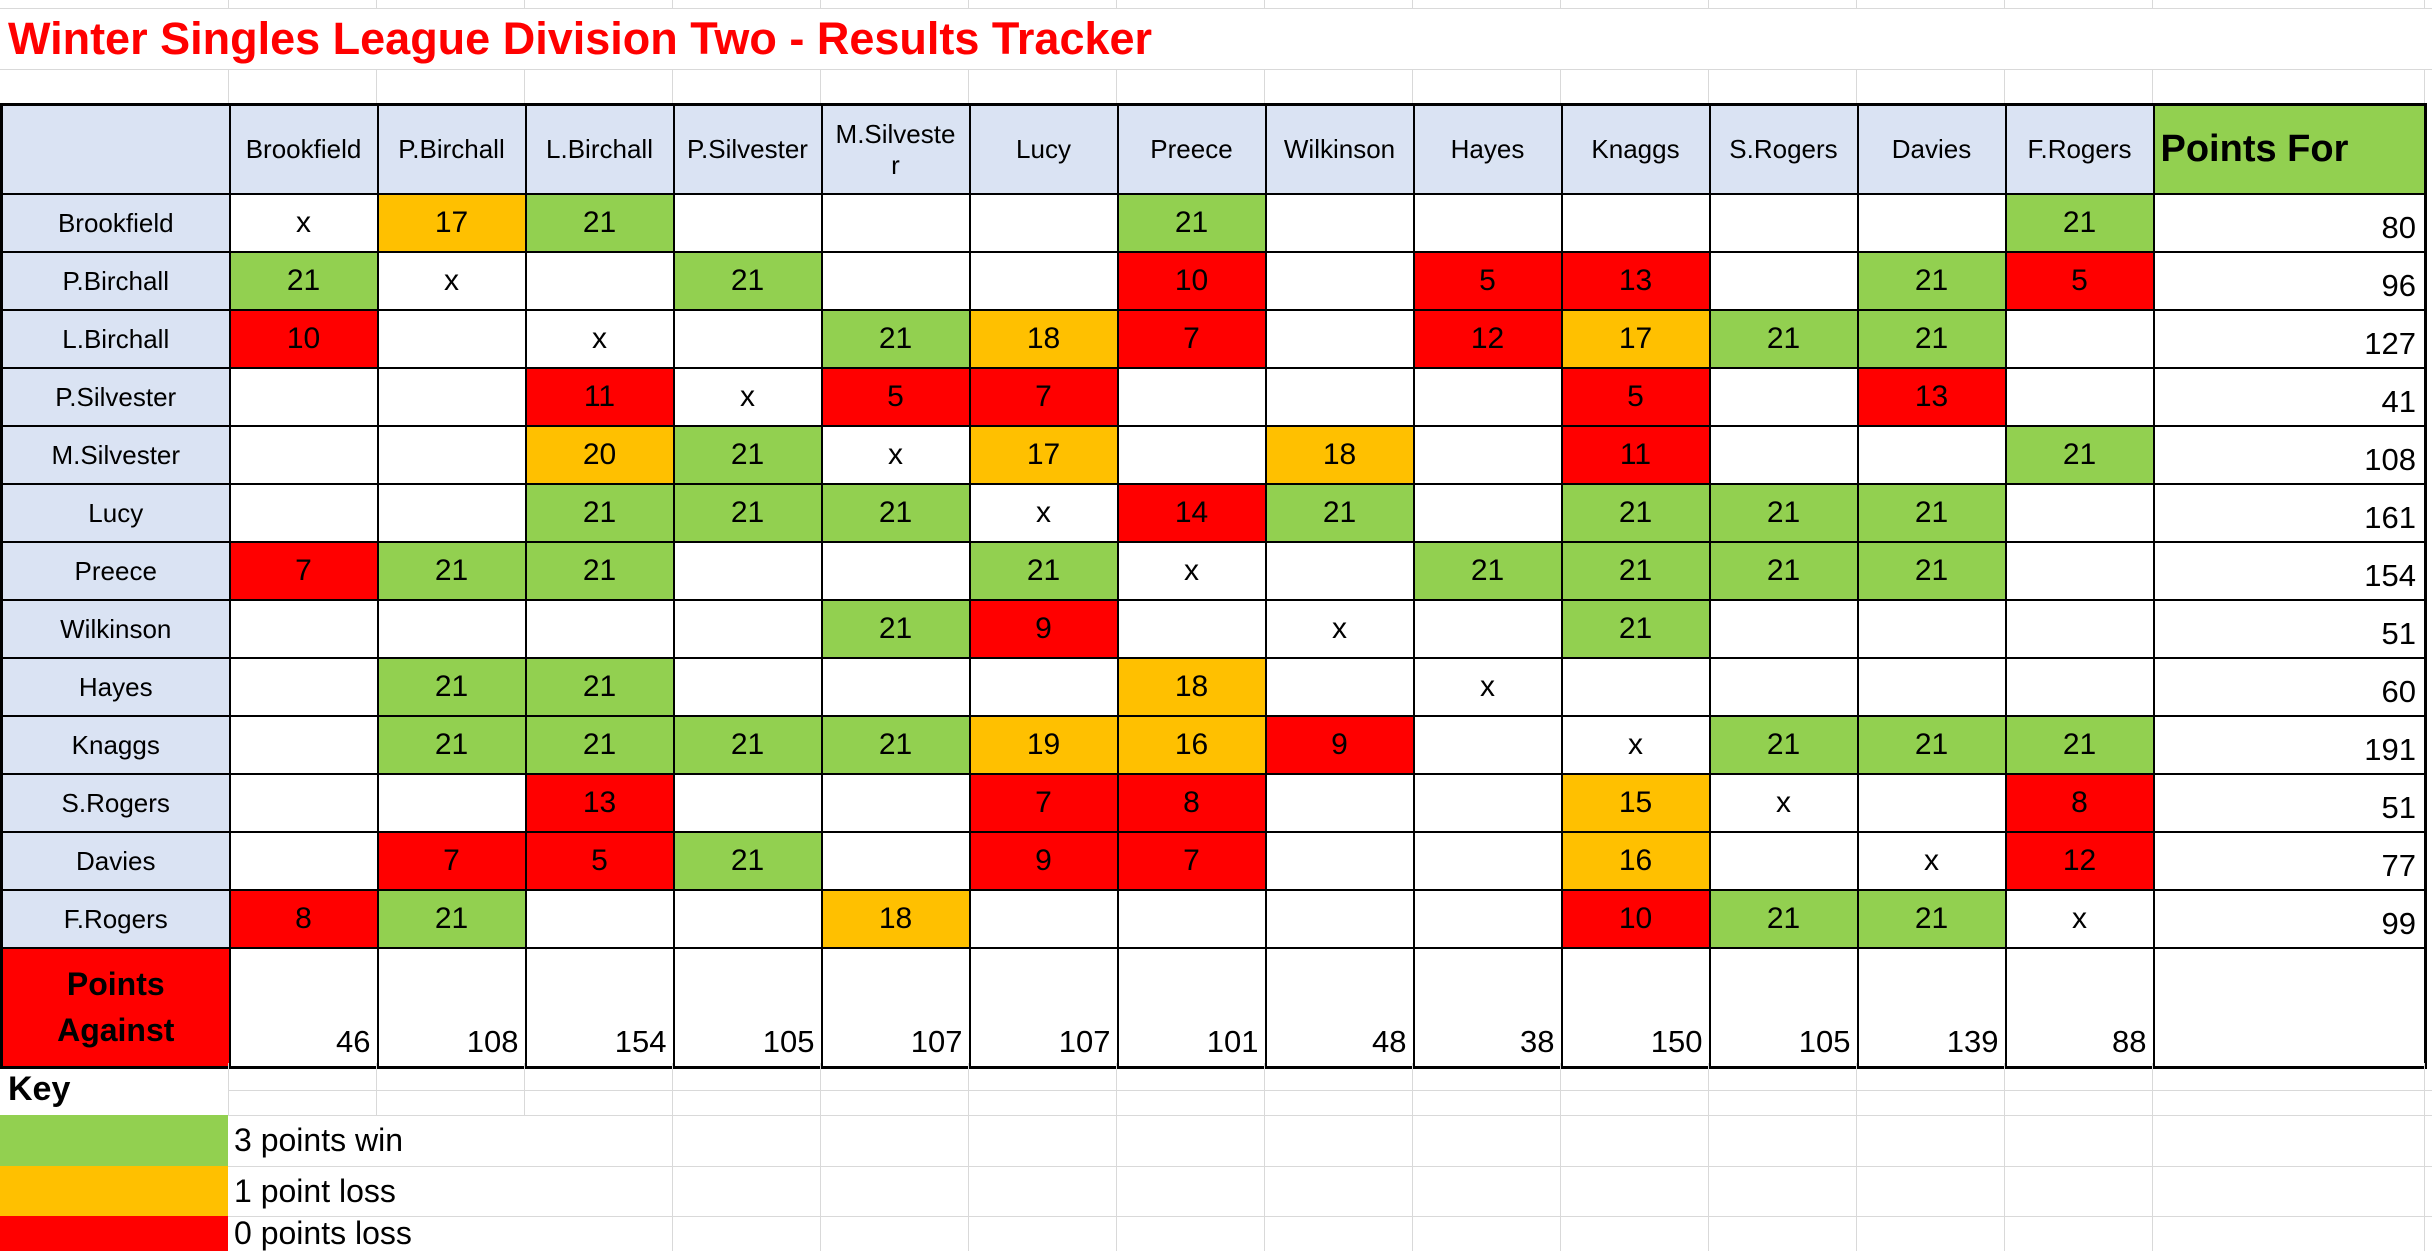 The image size is (2432, 1251). I want to click on points-for-value: 127, so click(2289, 339).